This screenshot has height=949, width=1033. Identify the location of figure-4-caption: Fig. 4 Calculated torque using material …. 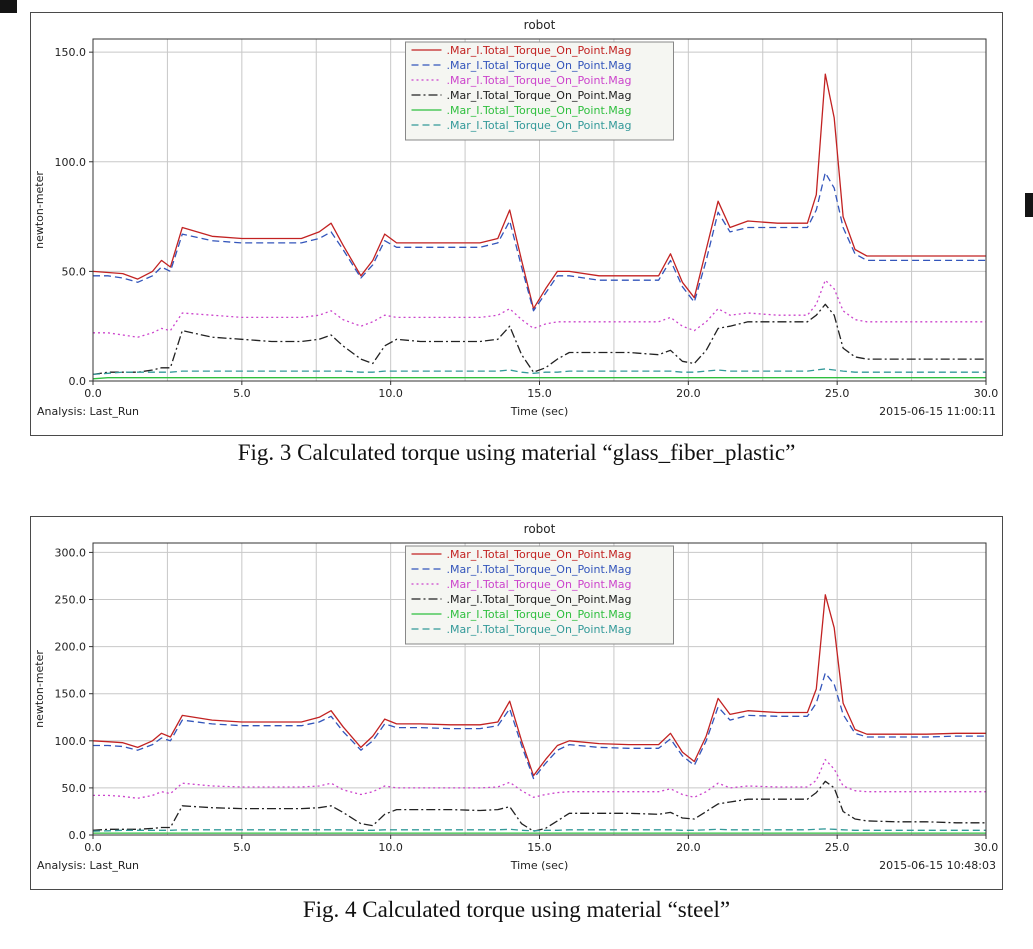
(516, 909).